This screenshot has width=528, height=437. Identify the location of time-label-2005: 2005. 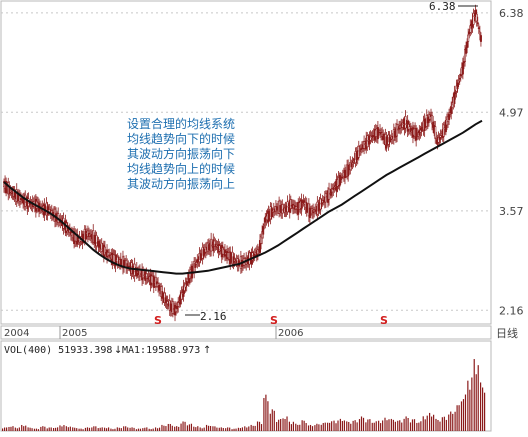
(74, 333).